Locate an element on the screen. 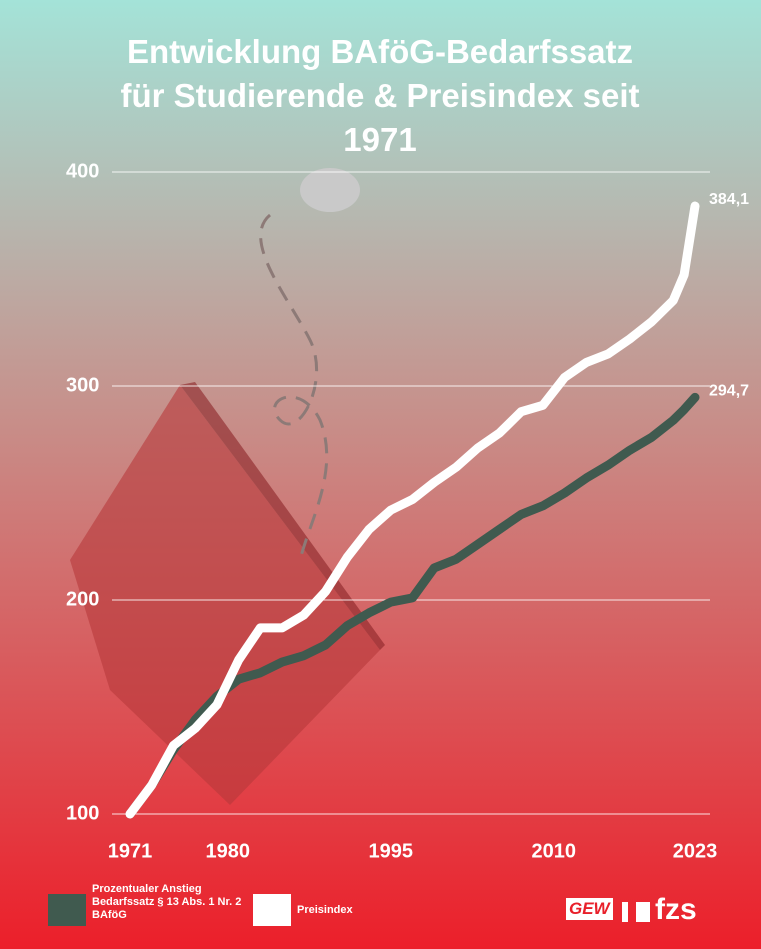 This screenshot has width=761, height=949. logo-gew: GEW is located at coordinates (589, 909).